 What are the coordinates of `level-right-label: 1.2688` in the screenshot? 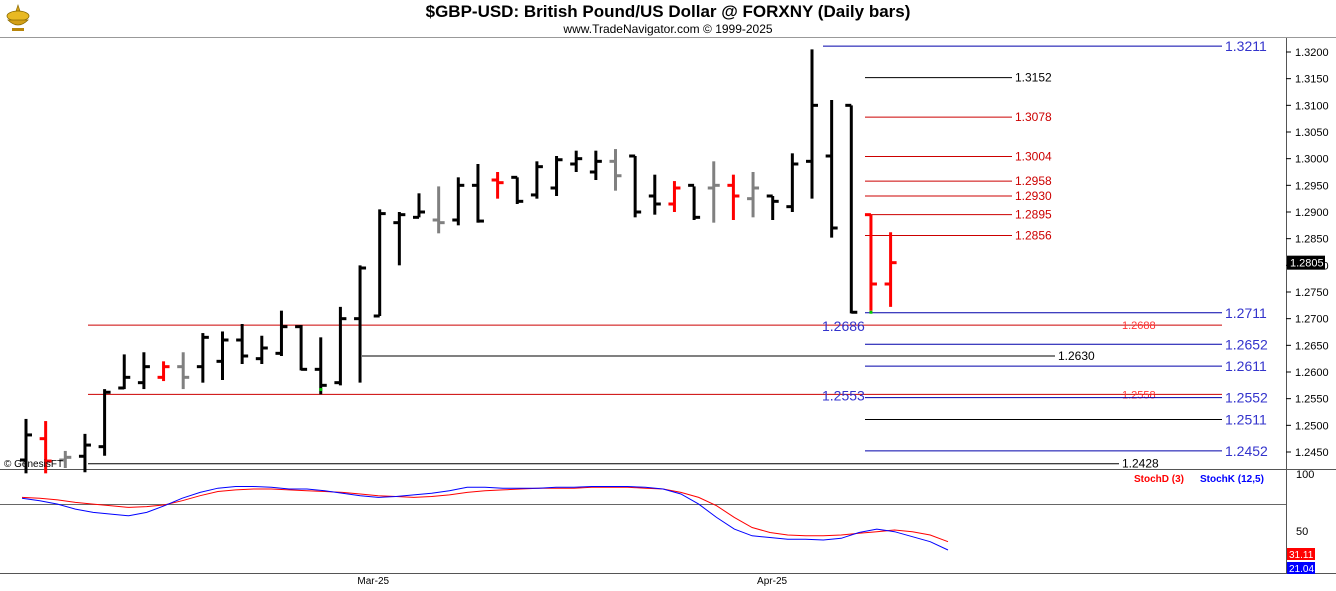 It's located at (1139, 326).